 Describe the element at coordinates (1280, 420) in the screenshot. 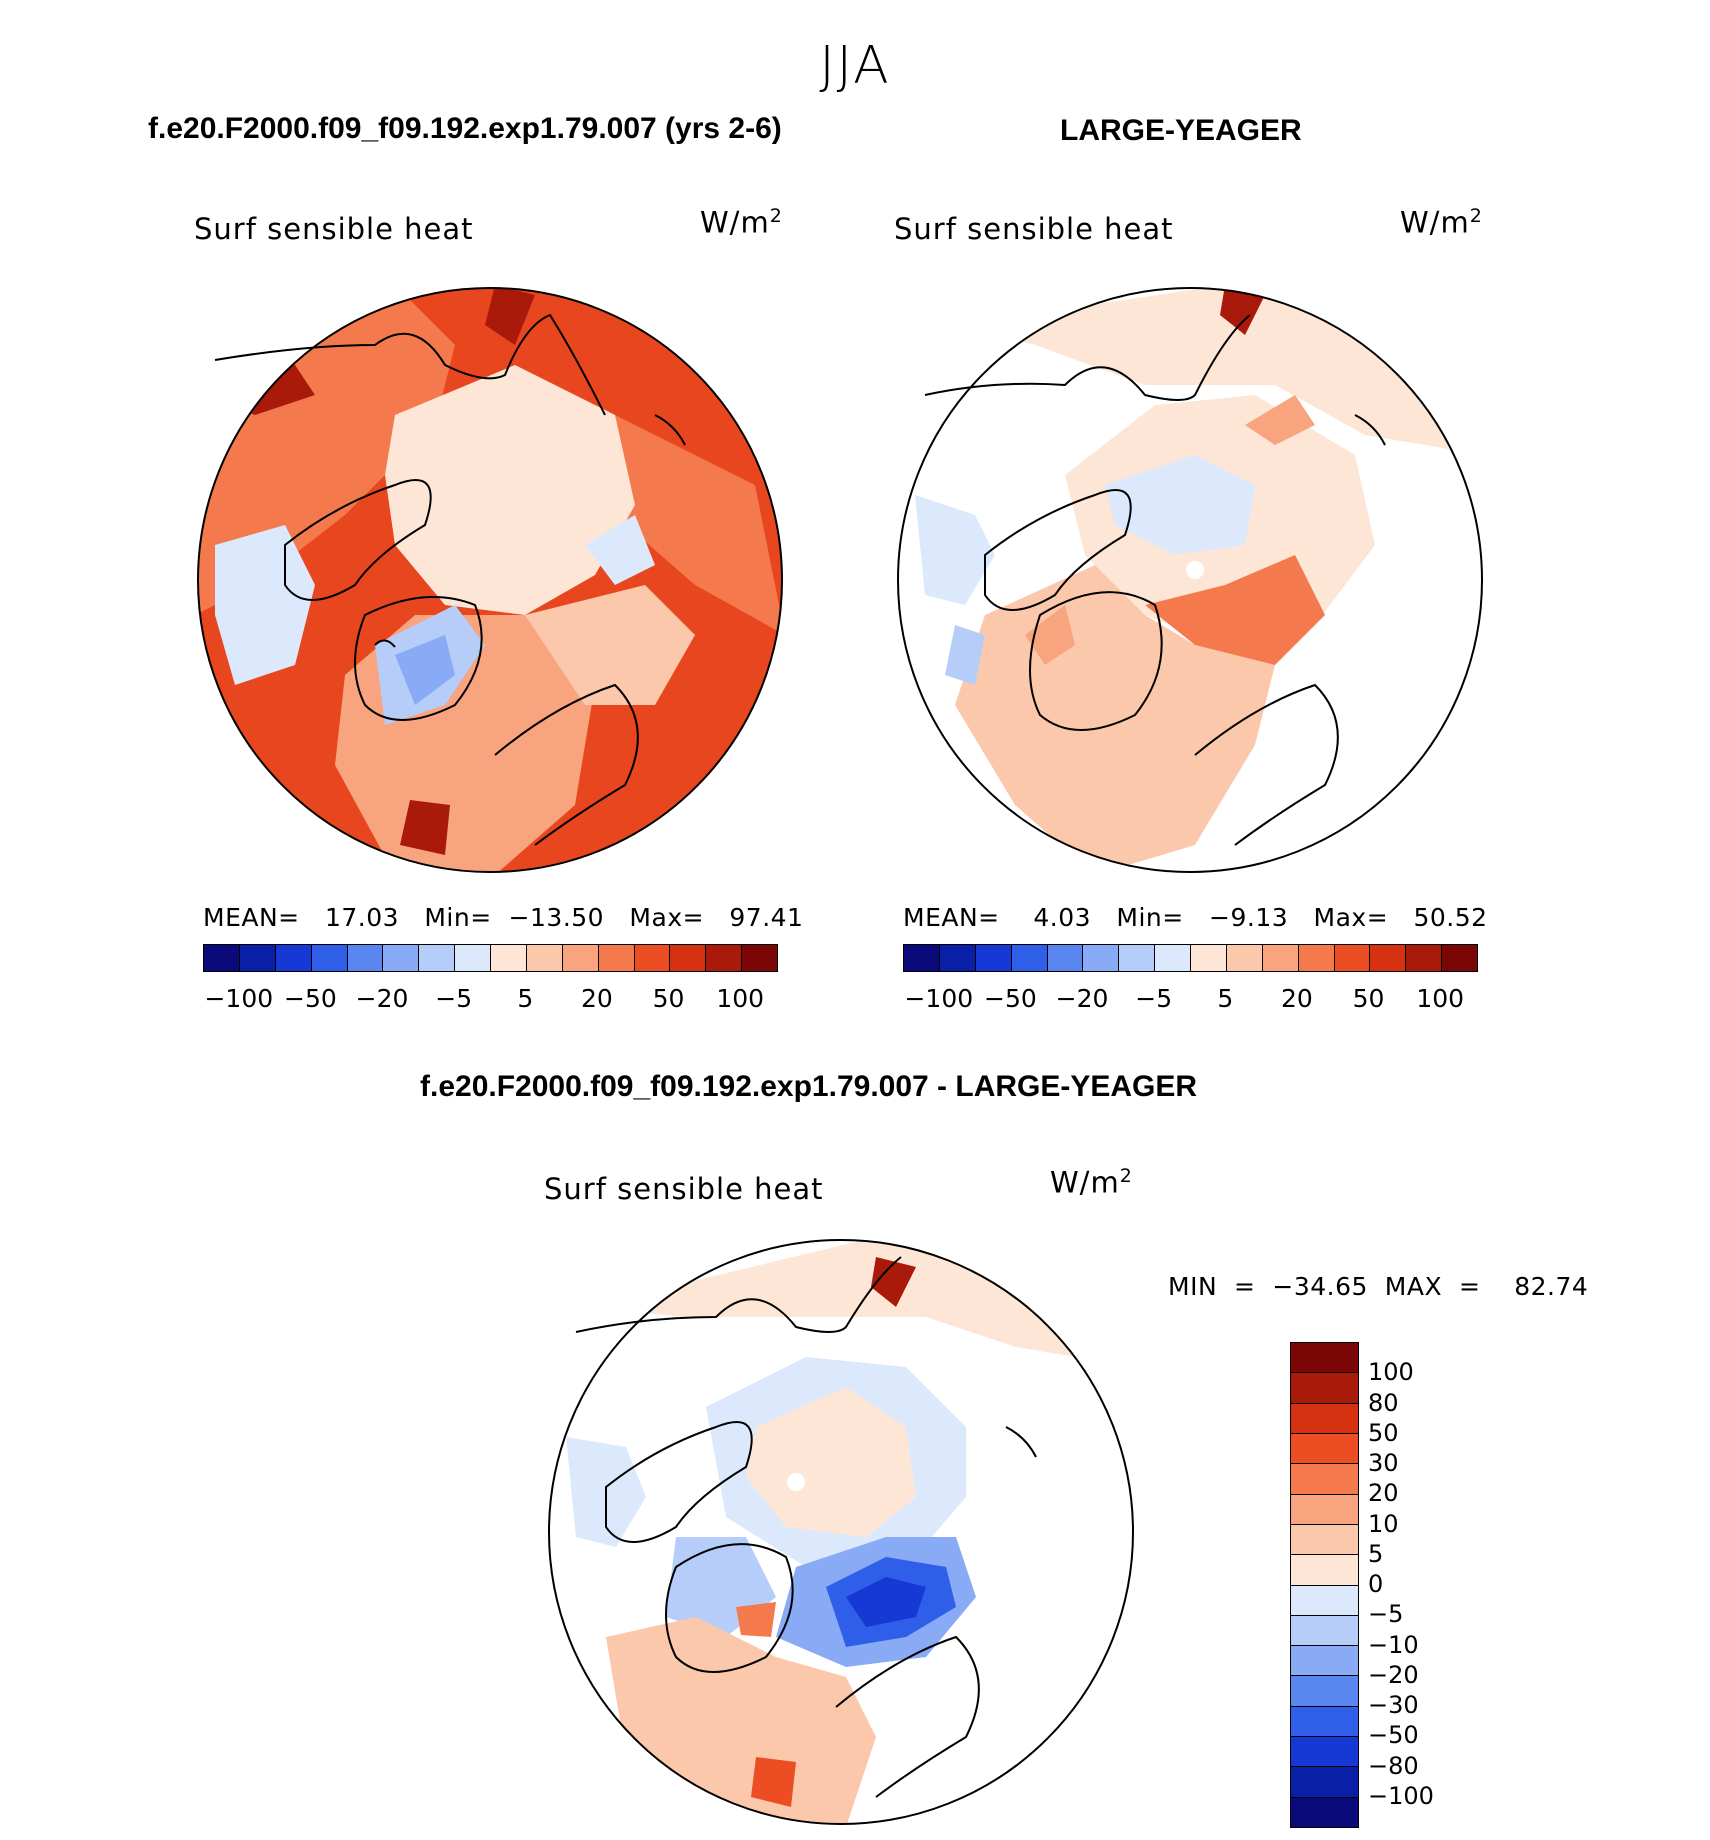

I see `map-region-mild-warm` at that location.